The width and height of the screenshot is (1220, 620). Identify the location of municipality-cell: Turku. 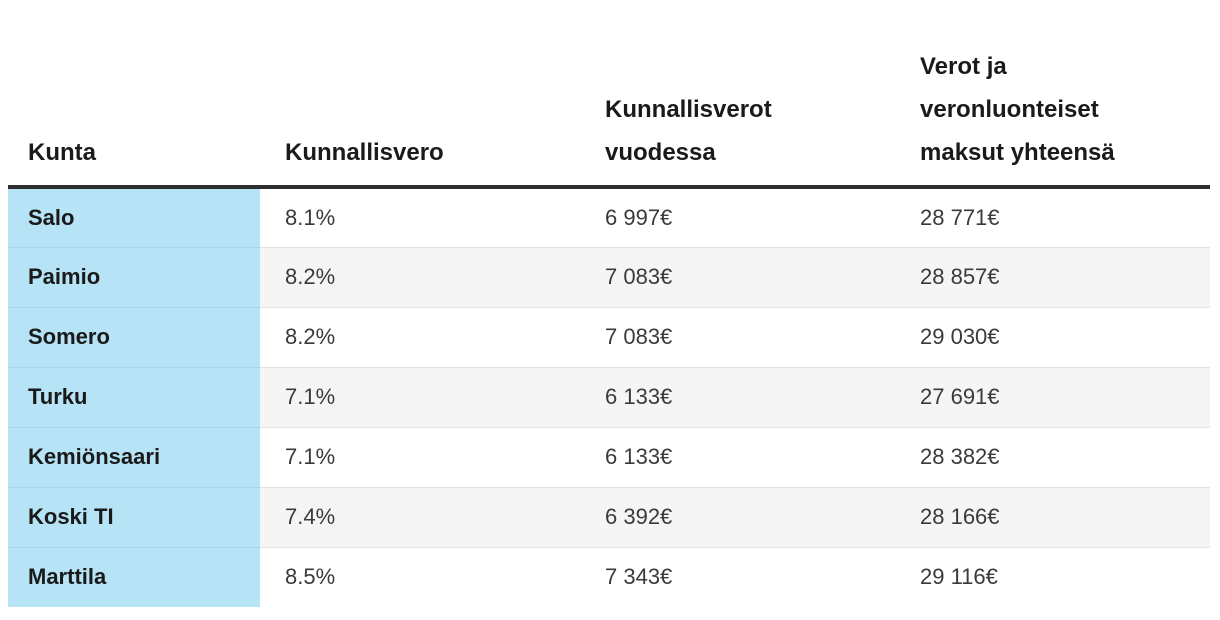
(134, 396).